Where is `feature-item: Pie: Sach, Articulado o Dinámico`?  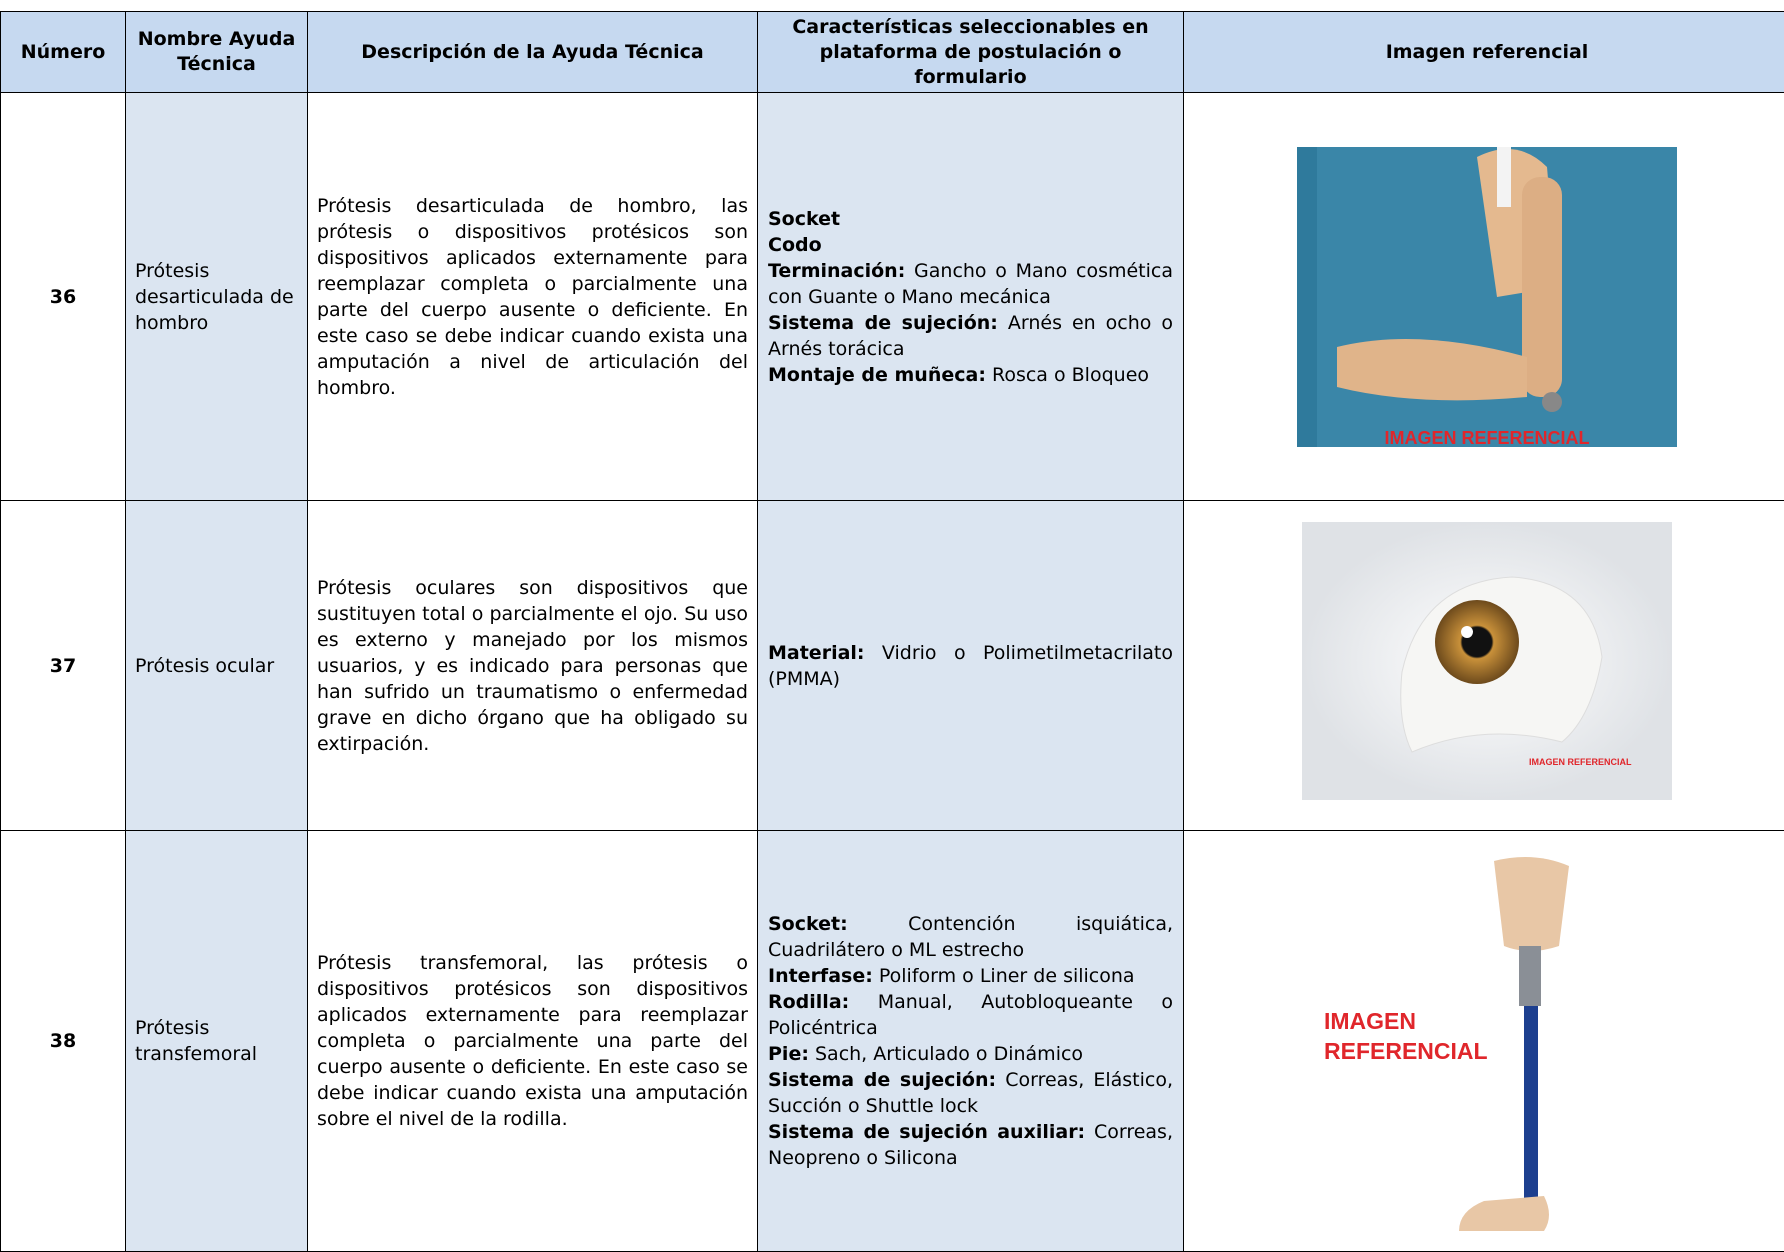 feature-item: Pie: Sach, Articulado o Dinámico is located at coordinates (970, 1054).